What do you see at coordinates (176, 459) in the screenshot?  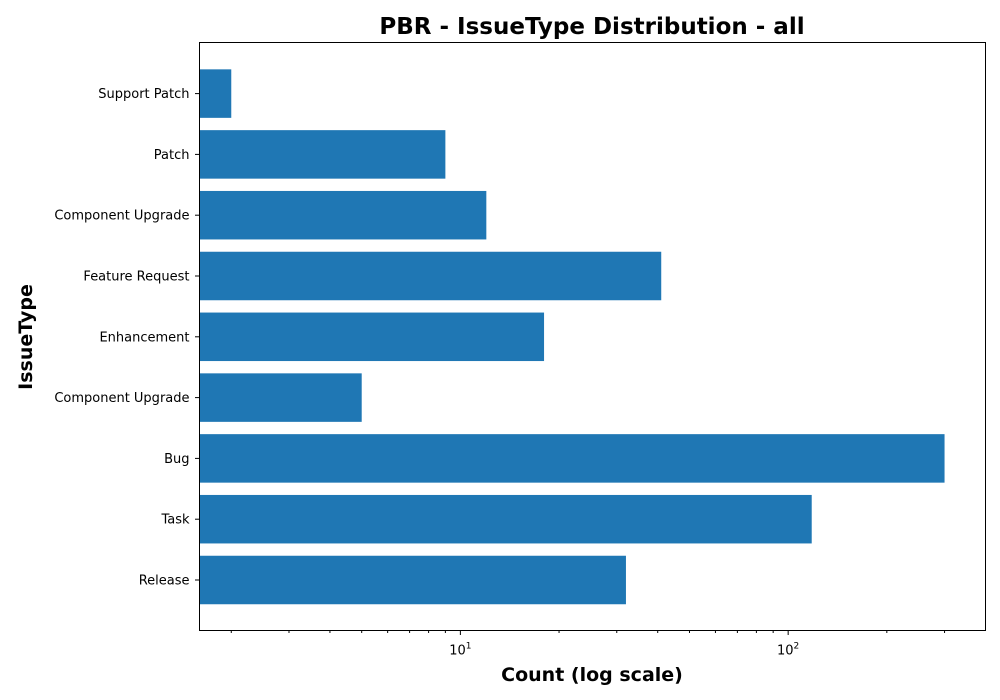 I see `y-tick-label-bug-2: Bug` at bounding box center [176, 459].